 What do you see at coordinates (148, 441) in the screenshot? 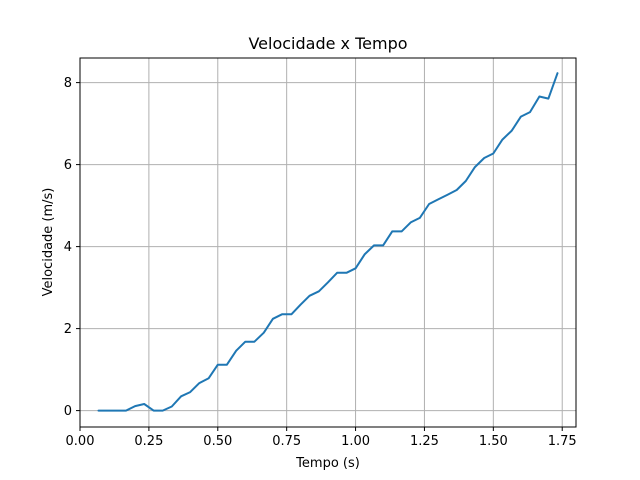
I see `x-tick-label: 0.25` at bounding box center [148, 441].